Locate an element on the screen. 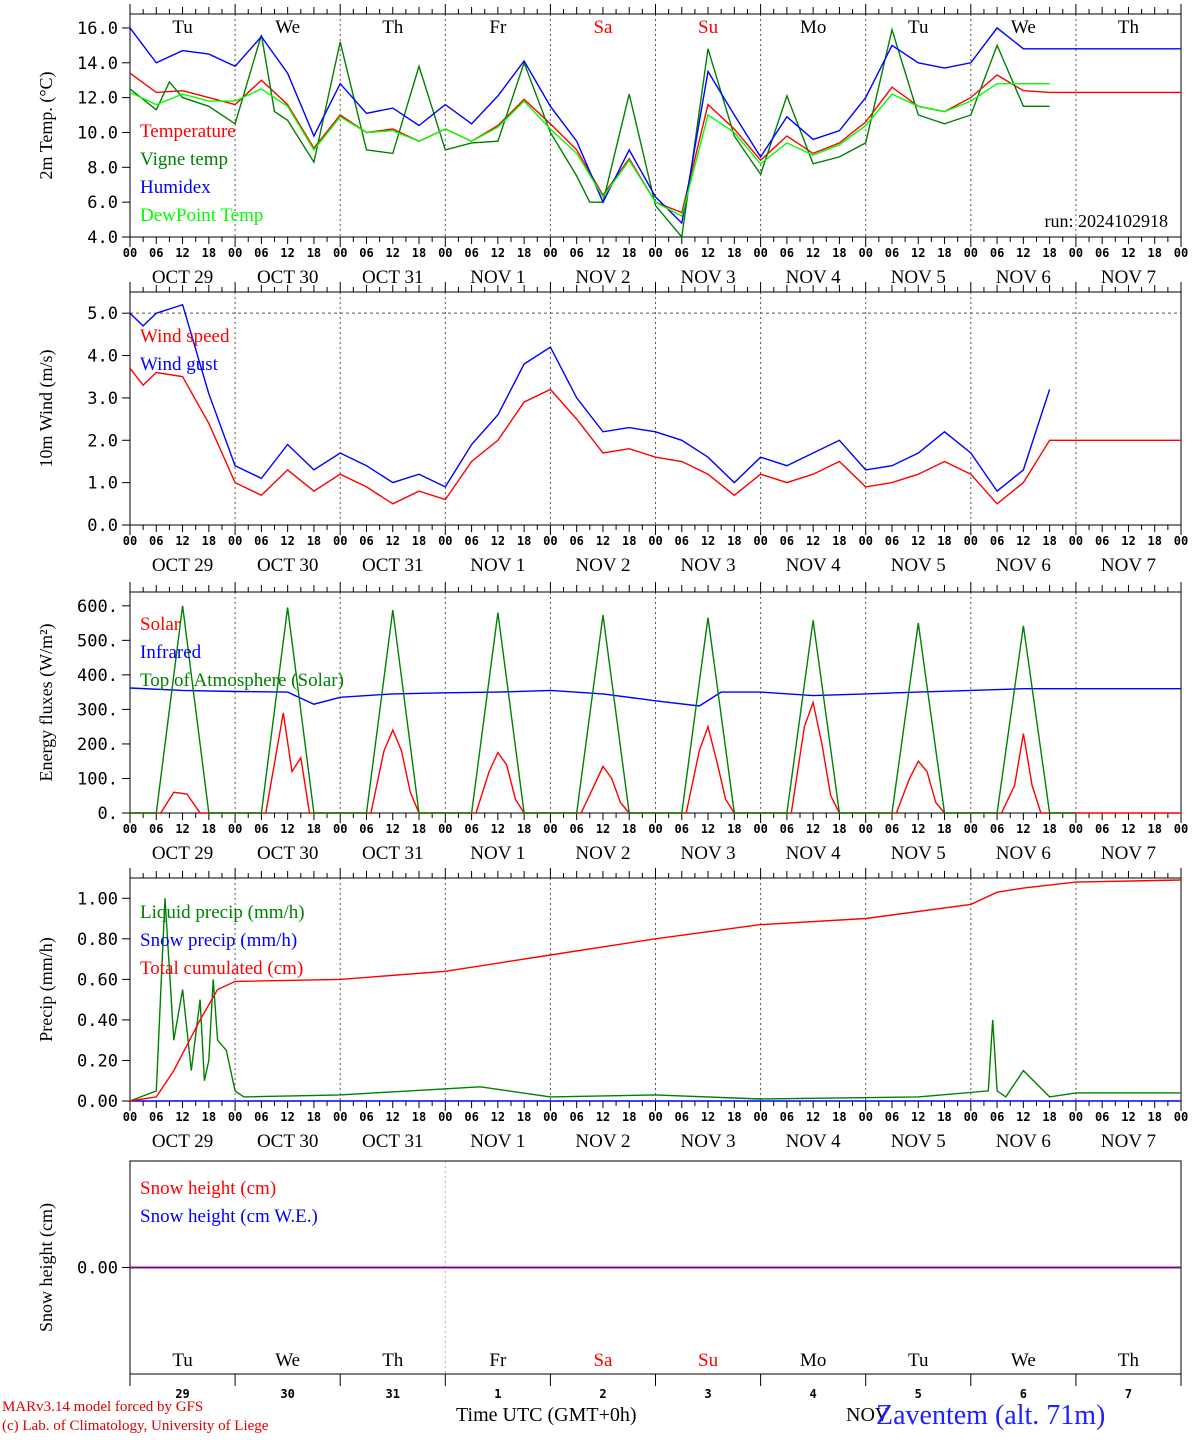  day-name-label: Su is located at coordinates (708, 27).